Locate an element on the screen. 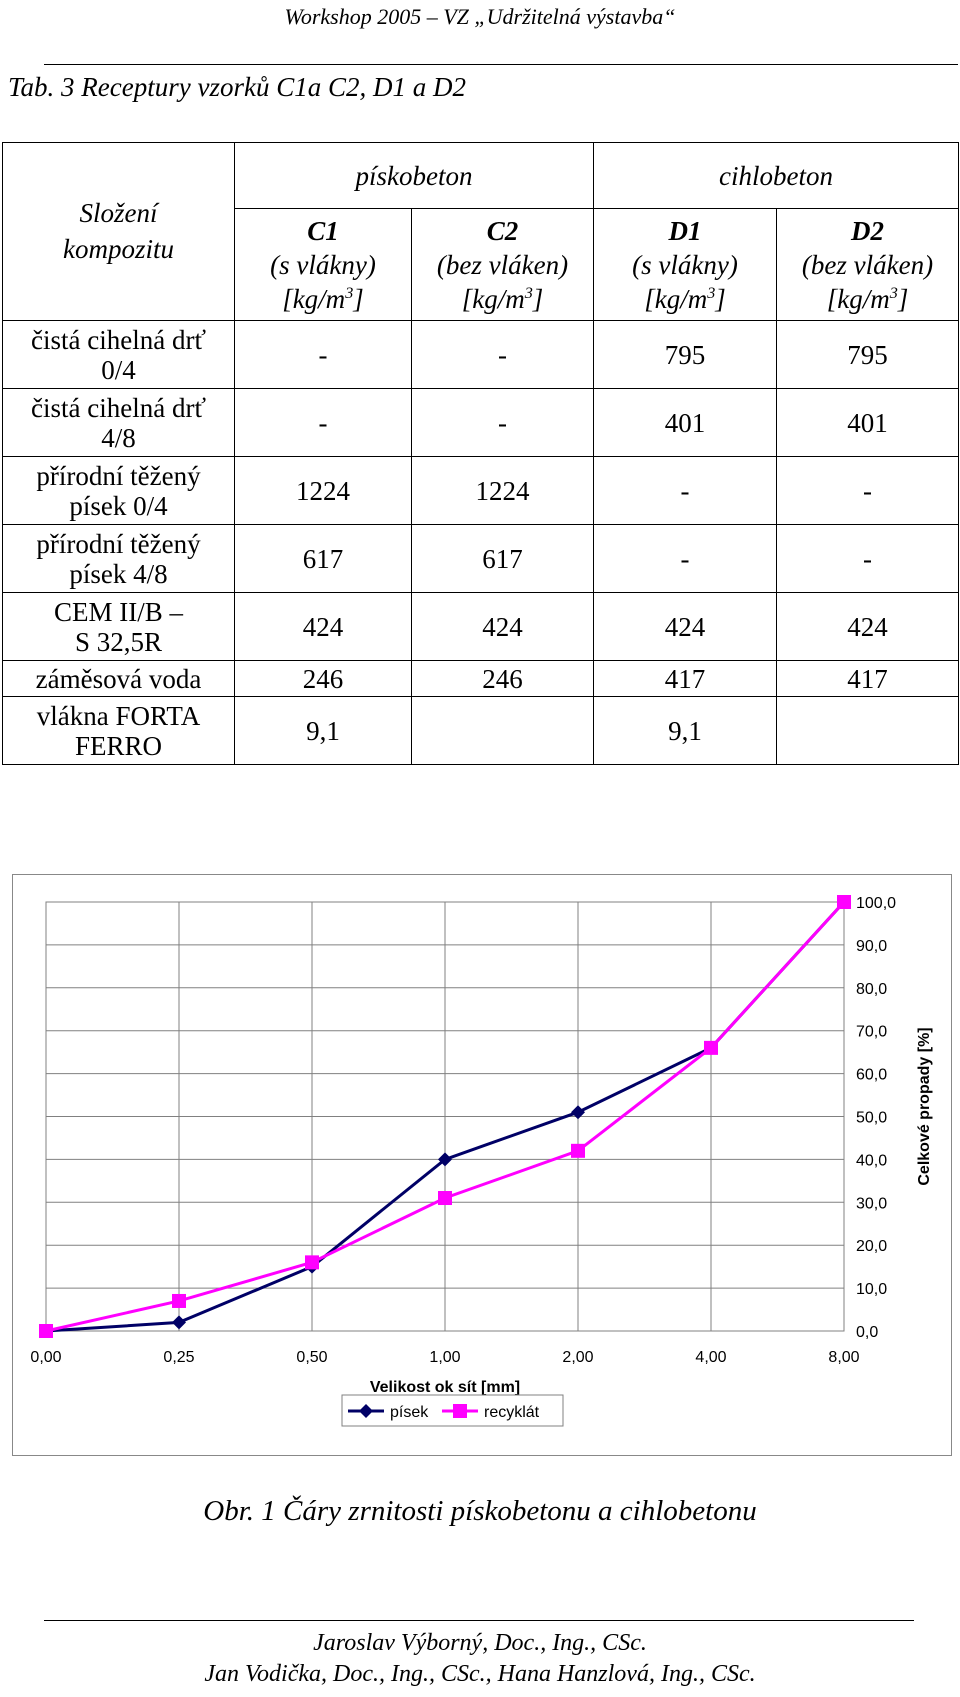  y-tick-label: 30,0 is located at coordinates (871, 1203).